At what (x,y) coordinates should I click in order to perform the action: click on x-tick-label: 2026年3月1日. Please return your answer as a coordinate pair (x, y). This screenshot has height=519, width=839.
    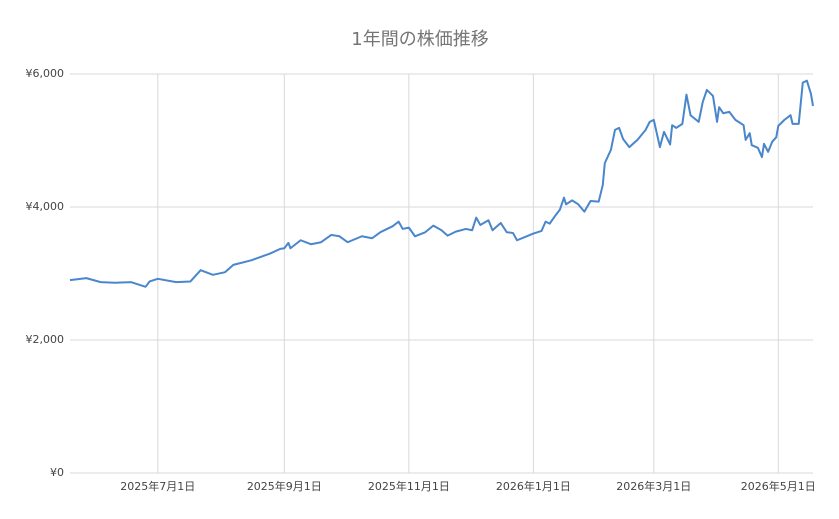
    Looking at the image, I should click on (653, 486).